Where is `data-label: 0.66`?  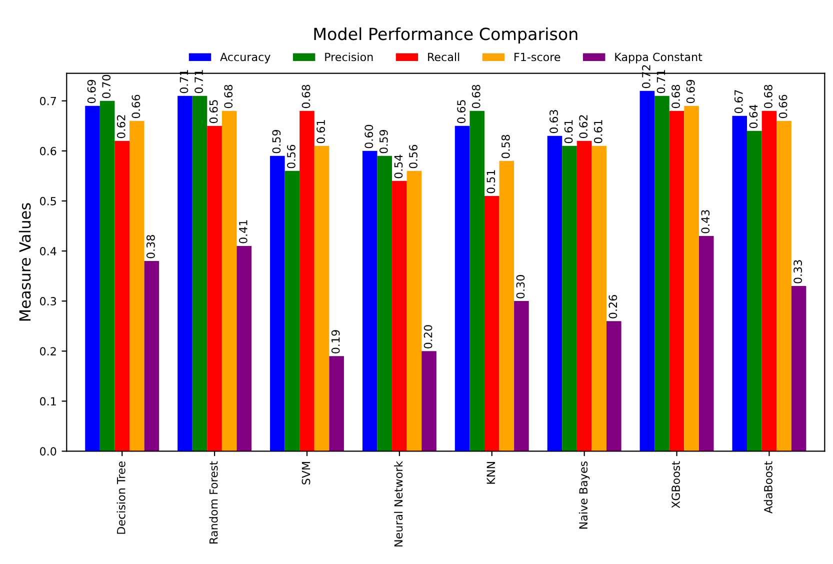
data-label: 0.66 is located at coordinates (136, 106).